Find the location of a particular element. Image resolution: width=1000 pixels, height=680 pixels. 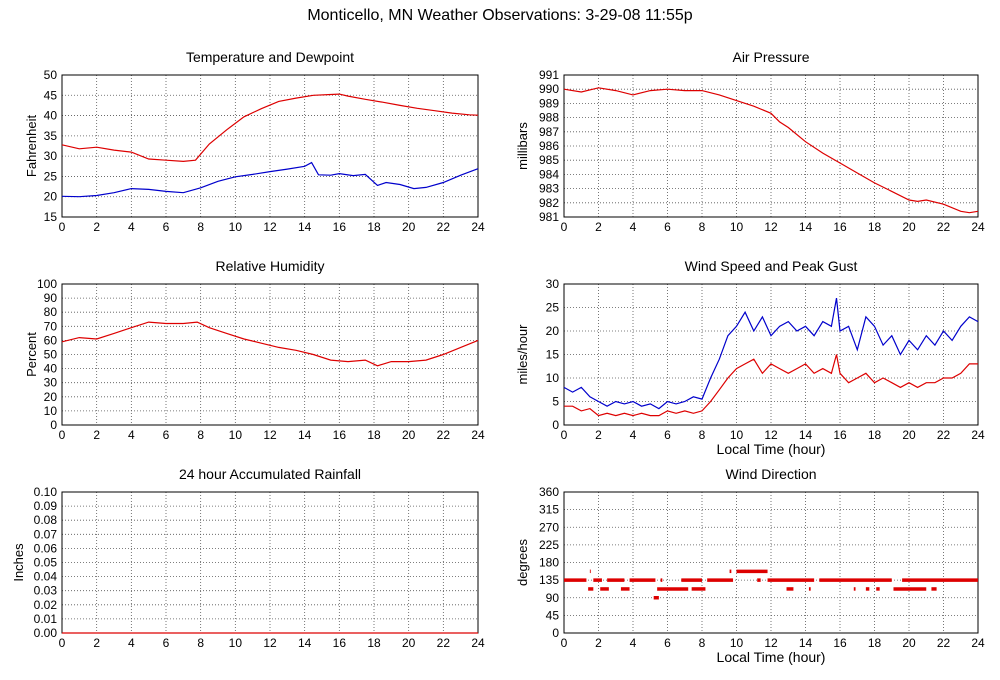

y-tick-label: 100 is located at coordinates (47, 284).